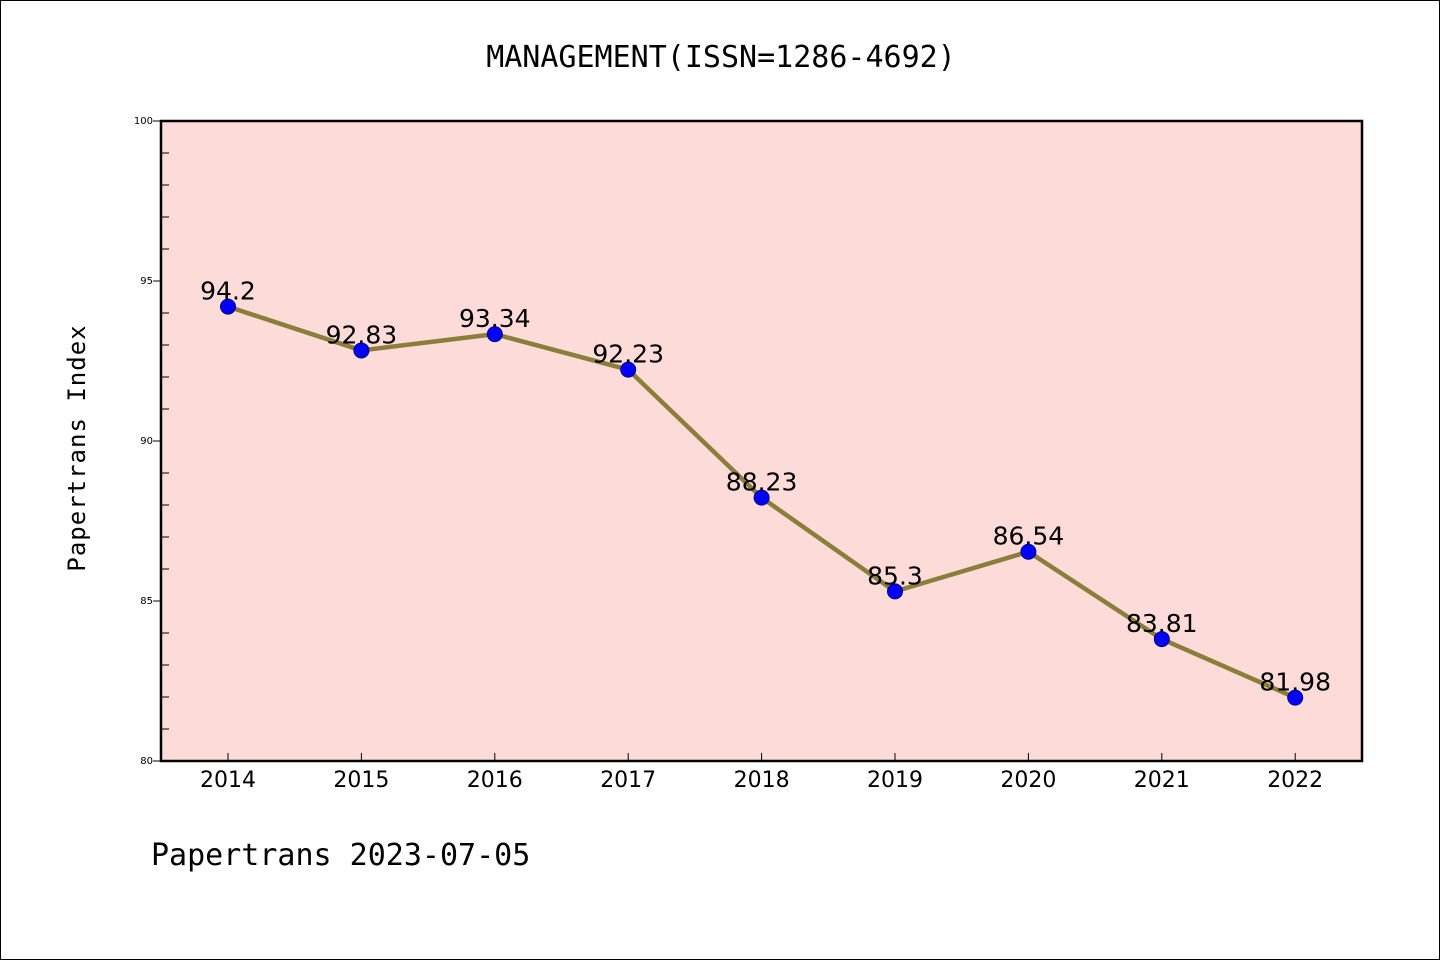  What do you see at coordinates (895, 780) in the screenshot?
I see `x-tick-label: 2019` at bounding box center [895, 780].